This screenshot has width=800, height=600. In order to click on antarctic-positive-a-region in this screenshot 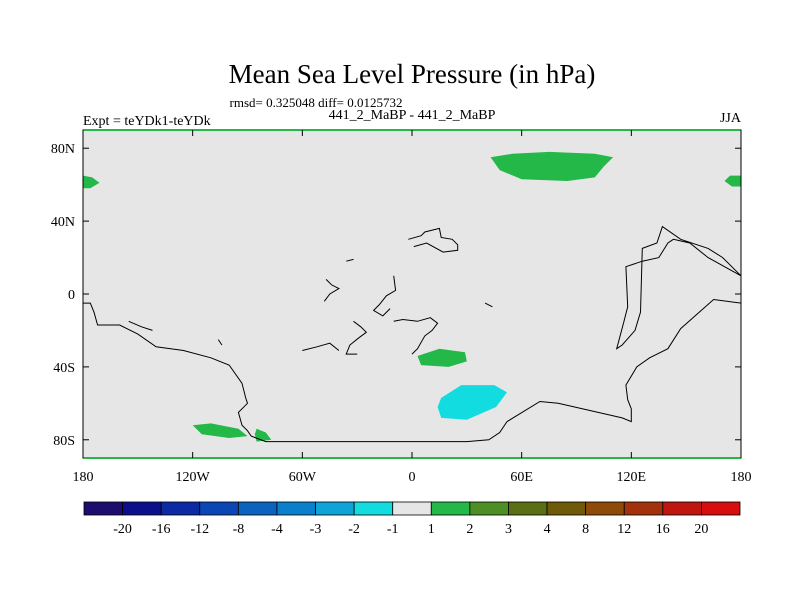, I will do `click(220, 430)`.